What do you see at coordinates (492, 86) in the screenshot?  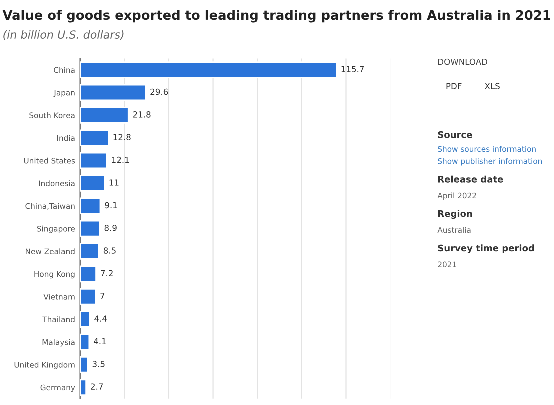 I see `text: XLS` at bounding box center [492, 86].